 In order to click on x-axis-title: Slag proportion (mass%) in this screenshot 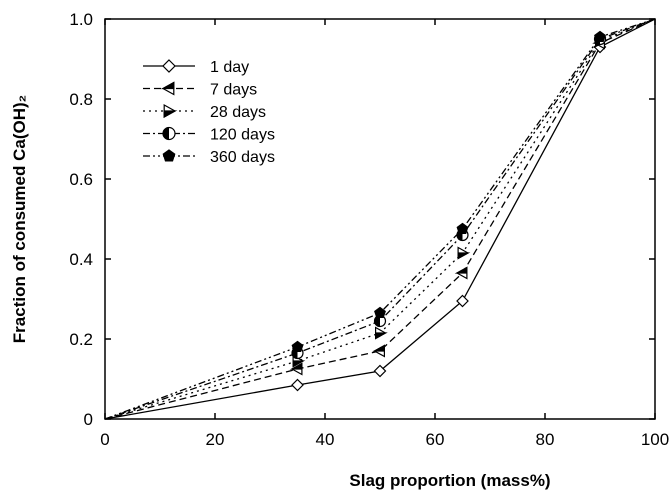, I will do `click(449, 480)`.